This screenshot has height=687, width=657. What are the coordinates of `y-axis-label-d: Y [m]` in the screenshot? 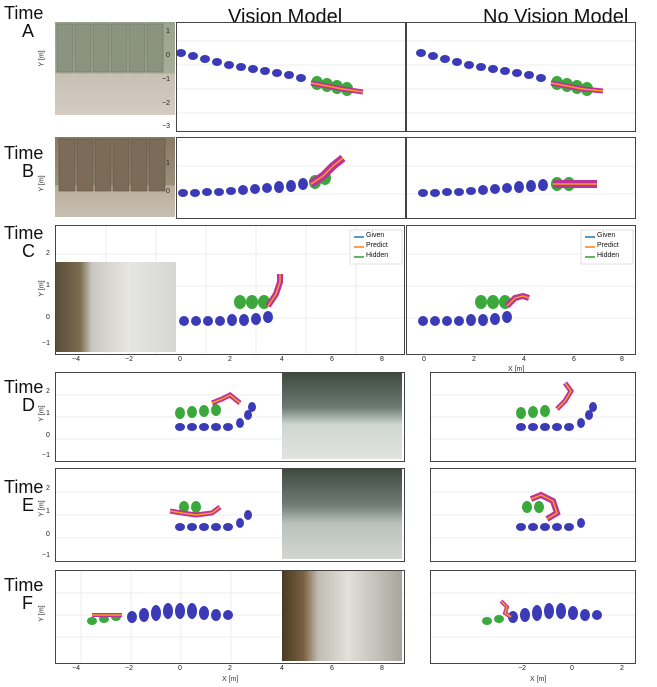 It's located at (42, 413).